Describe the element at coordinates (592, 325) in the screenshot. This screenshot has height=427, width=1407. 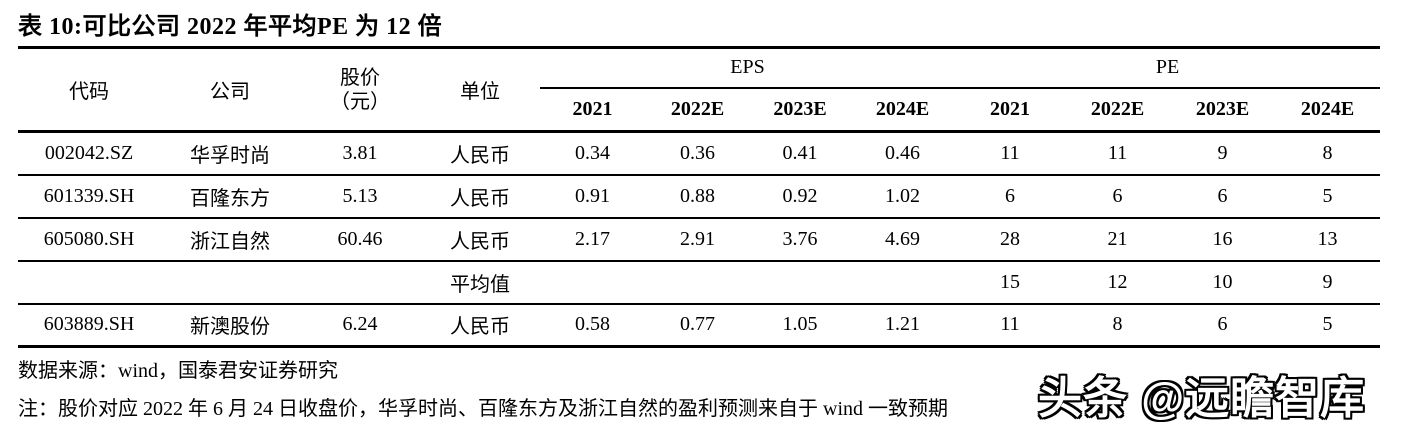
I see `cell-eps-2021: 0.58` at that location.